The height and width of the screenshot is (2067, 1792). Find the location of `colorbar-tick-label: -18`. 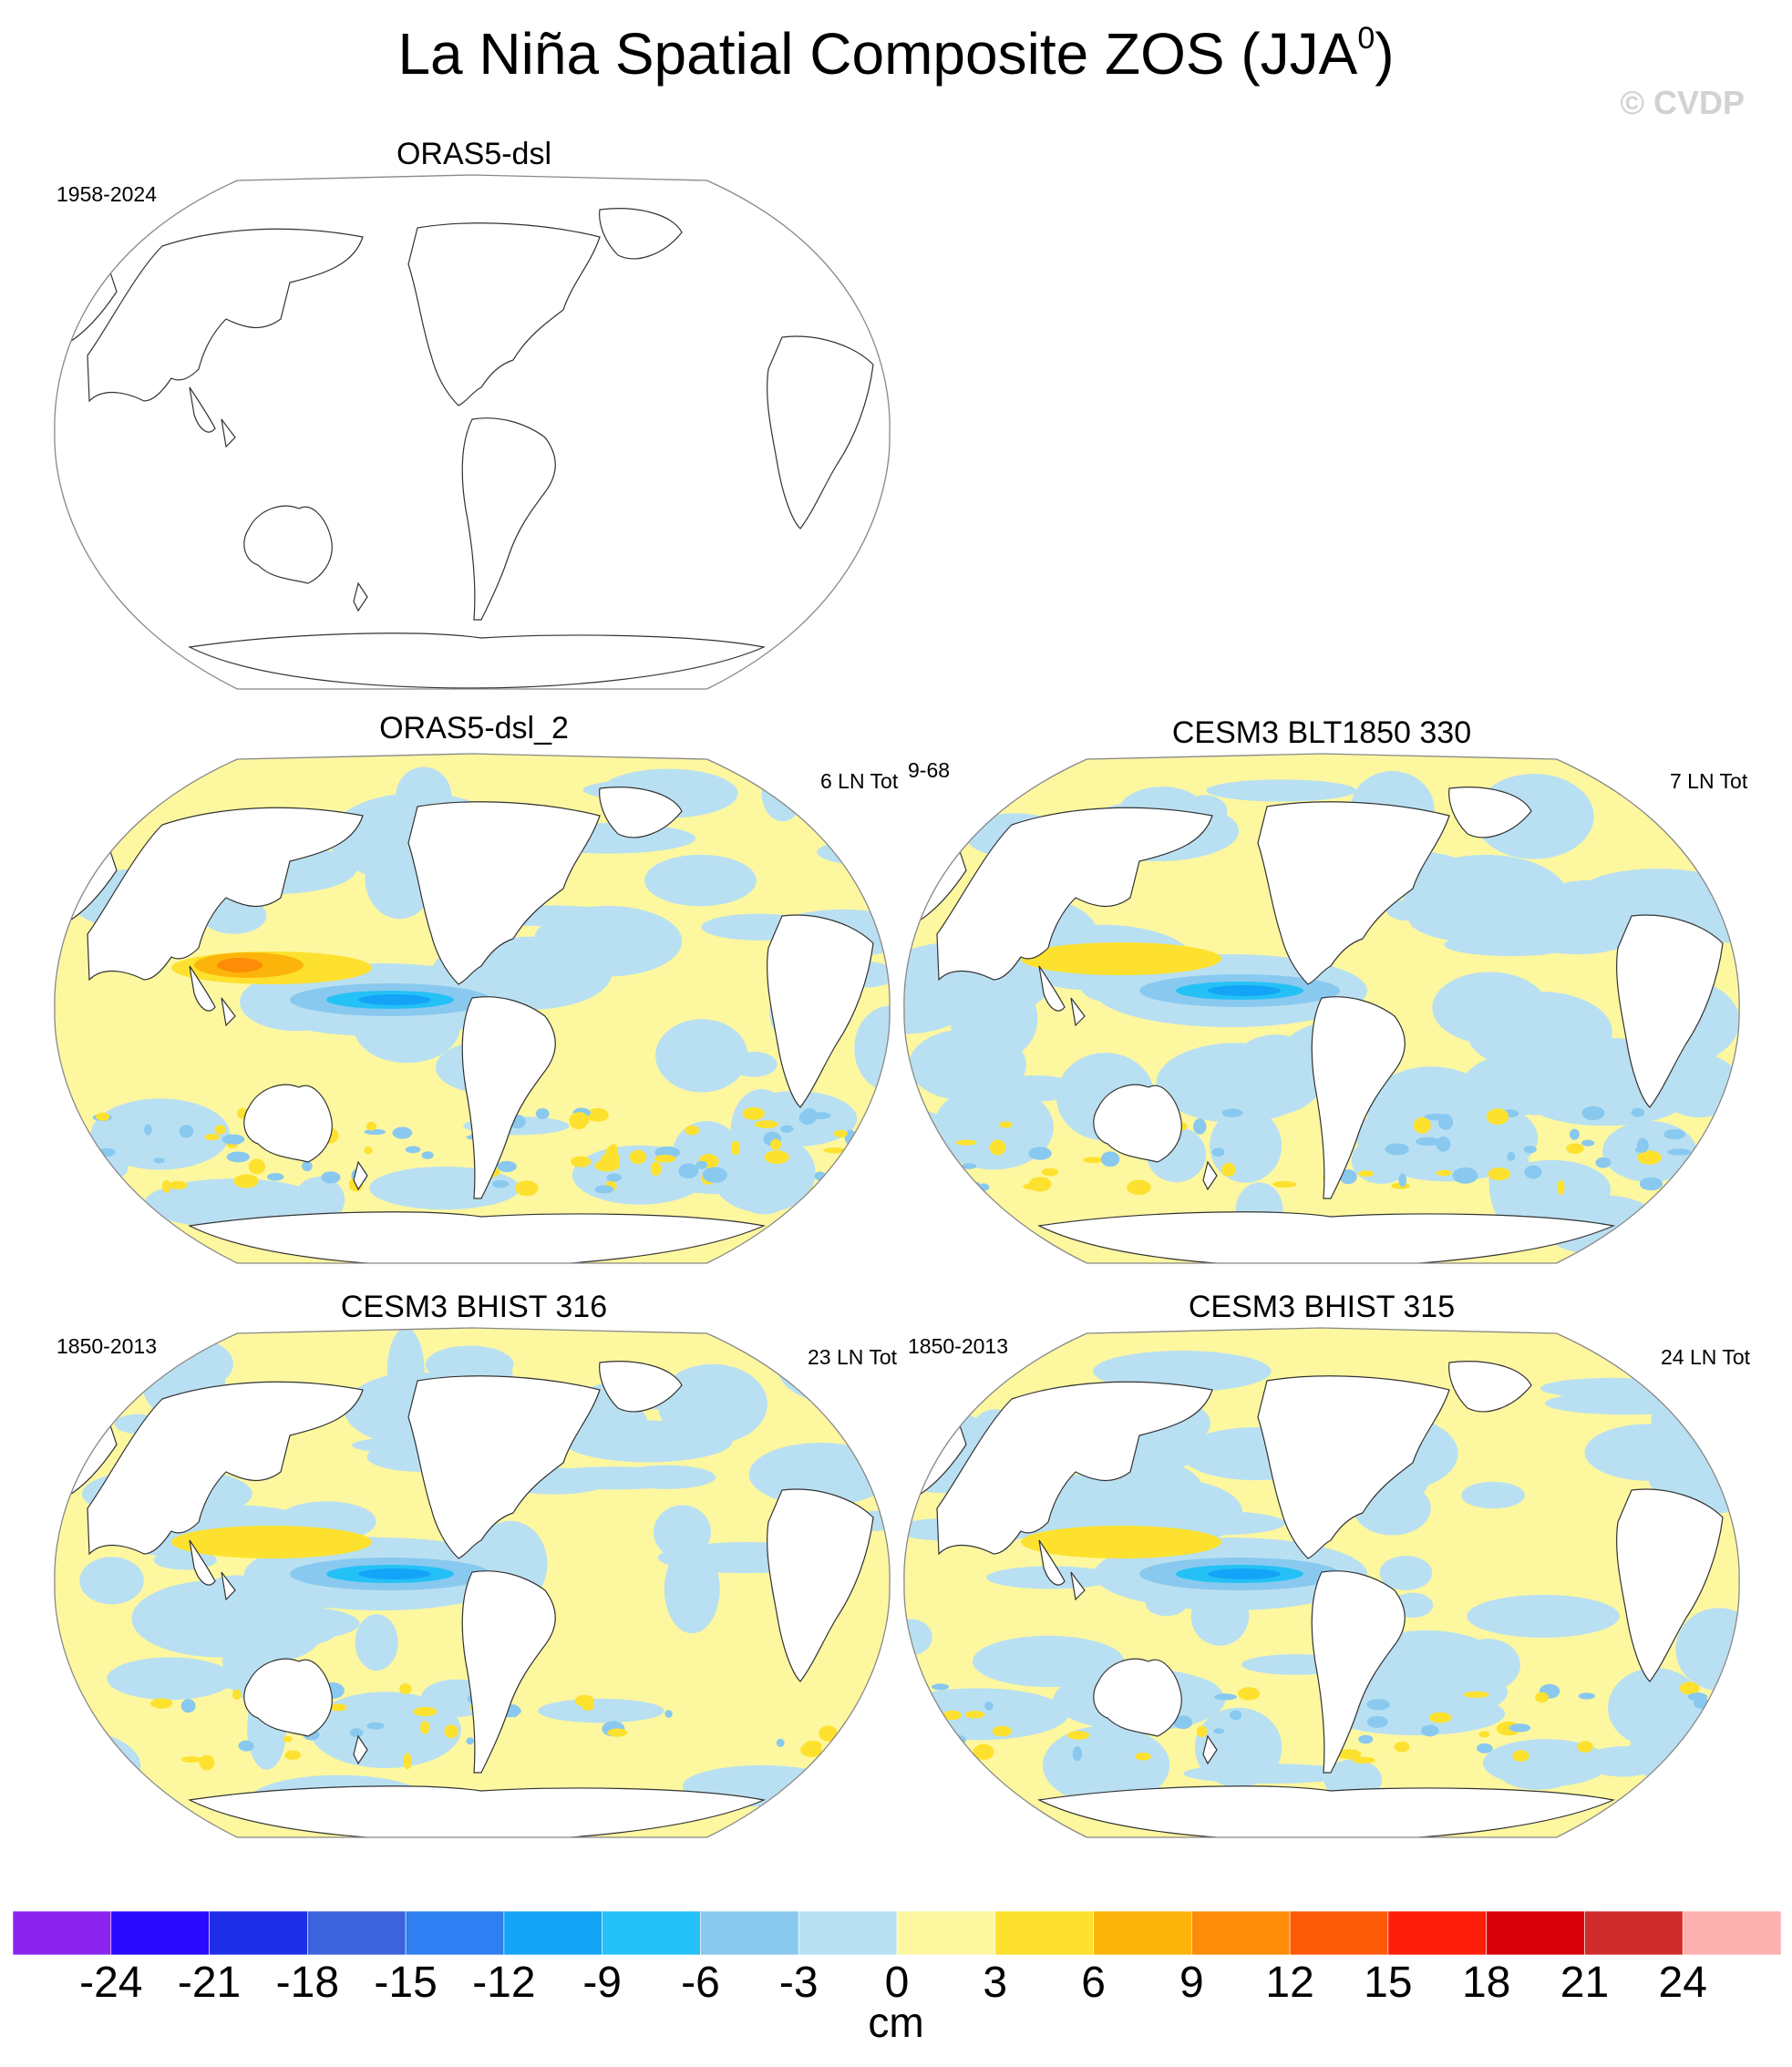

colorbar-tick-label: -18 is located at coordinates (307, 1983).